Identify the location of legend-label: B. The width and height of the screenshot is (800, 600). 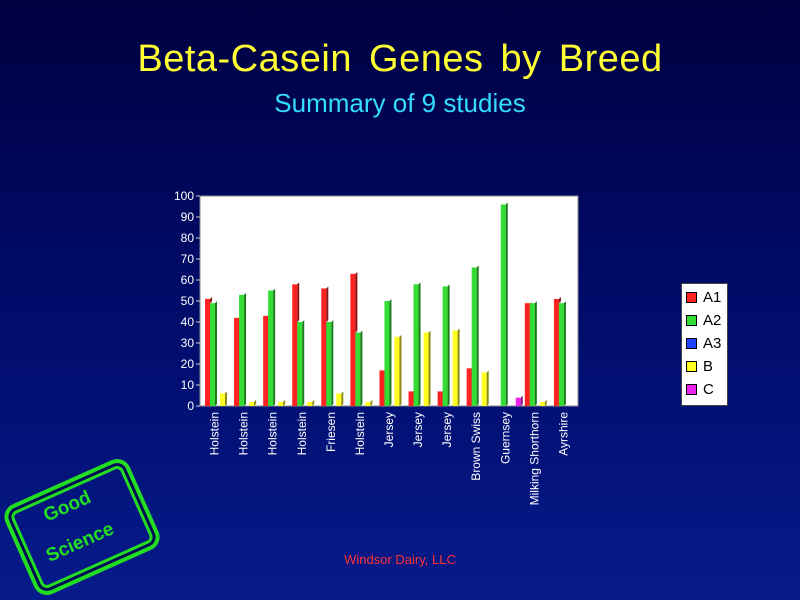
(708, 366).